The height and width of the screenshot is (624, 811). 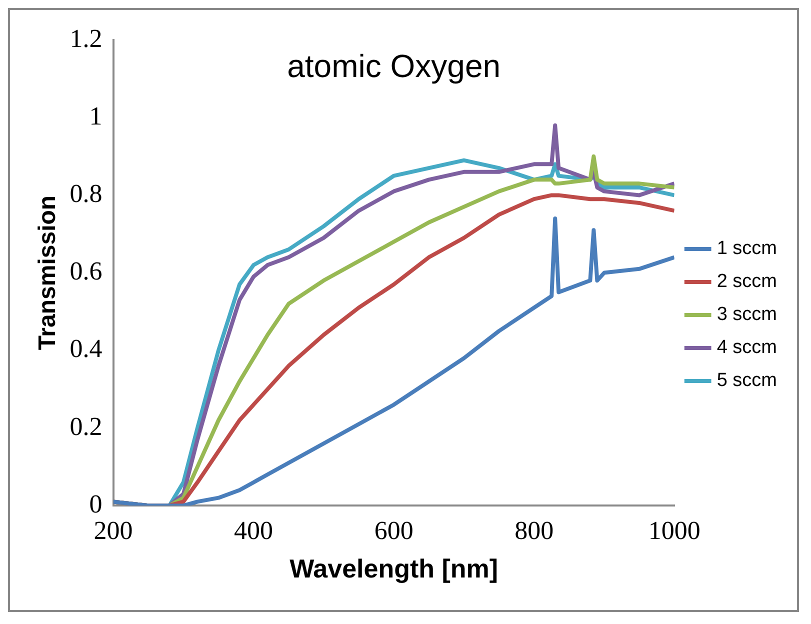 What do you see at coordinates (95, 115) in the screenshot?
I see `y-tick-label: 1` at bounding box center [95, 115].